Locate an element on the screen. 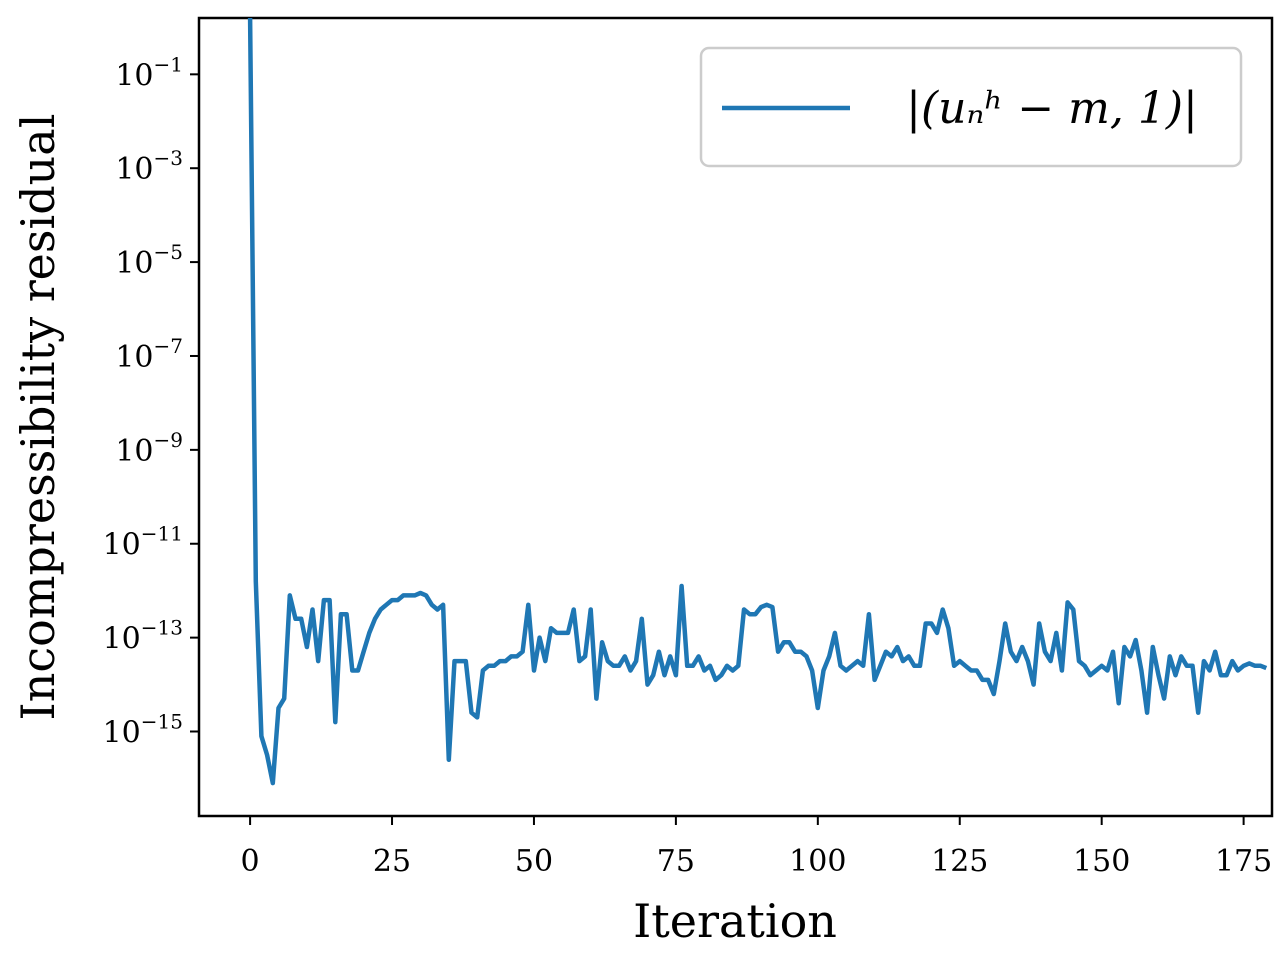 The width and height of the screenshot is (1288, 956). legend-label: |(uₙʰ − m, 1)| is located at coordinates (1052, 108).